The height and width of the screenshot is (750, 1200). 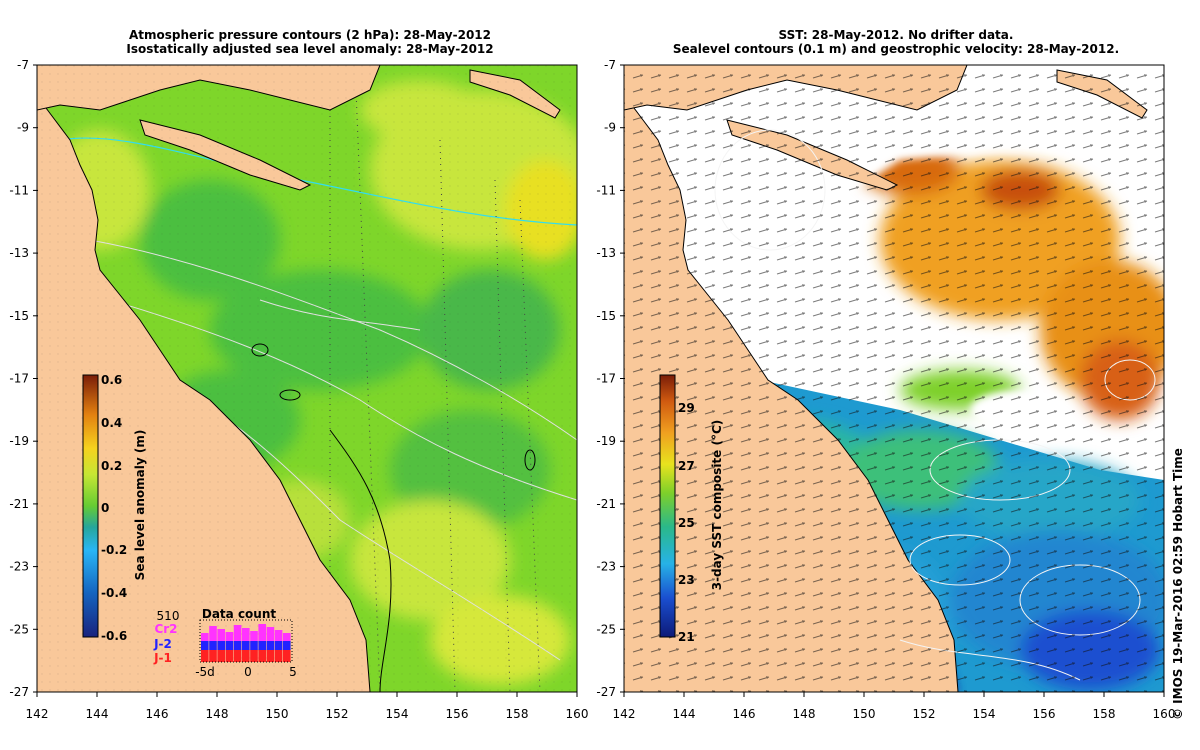 What do you see at coordinates (1178, 584) in the screenshot?
I see `credit-text: © IMOS 19-Mar-2016 02:59 Hobart Time` at bounding box center [1178, 584].